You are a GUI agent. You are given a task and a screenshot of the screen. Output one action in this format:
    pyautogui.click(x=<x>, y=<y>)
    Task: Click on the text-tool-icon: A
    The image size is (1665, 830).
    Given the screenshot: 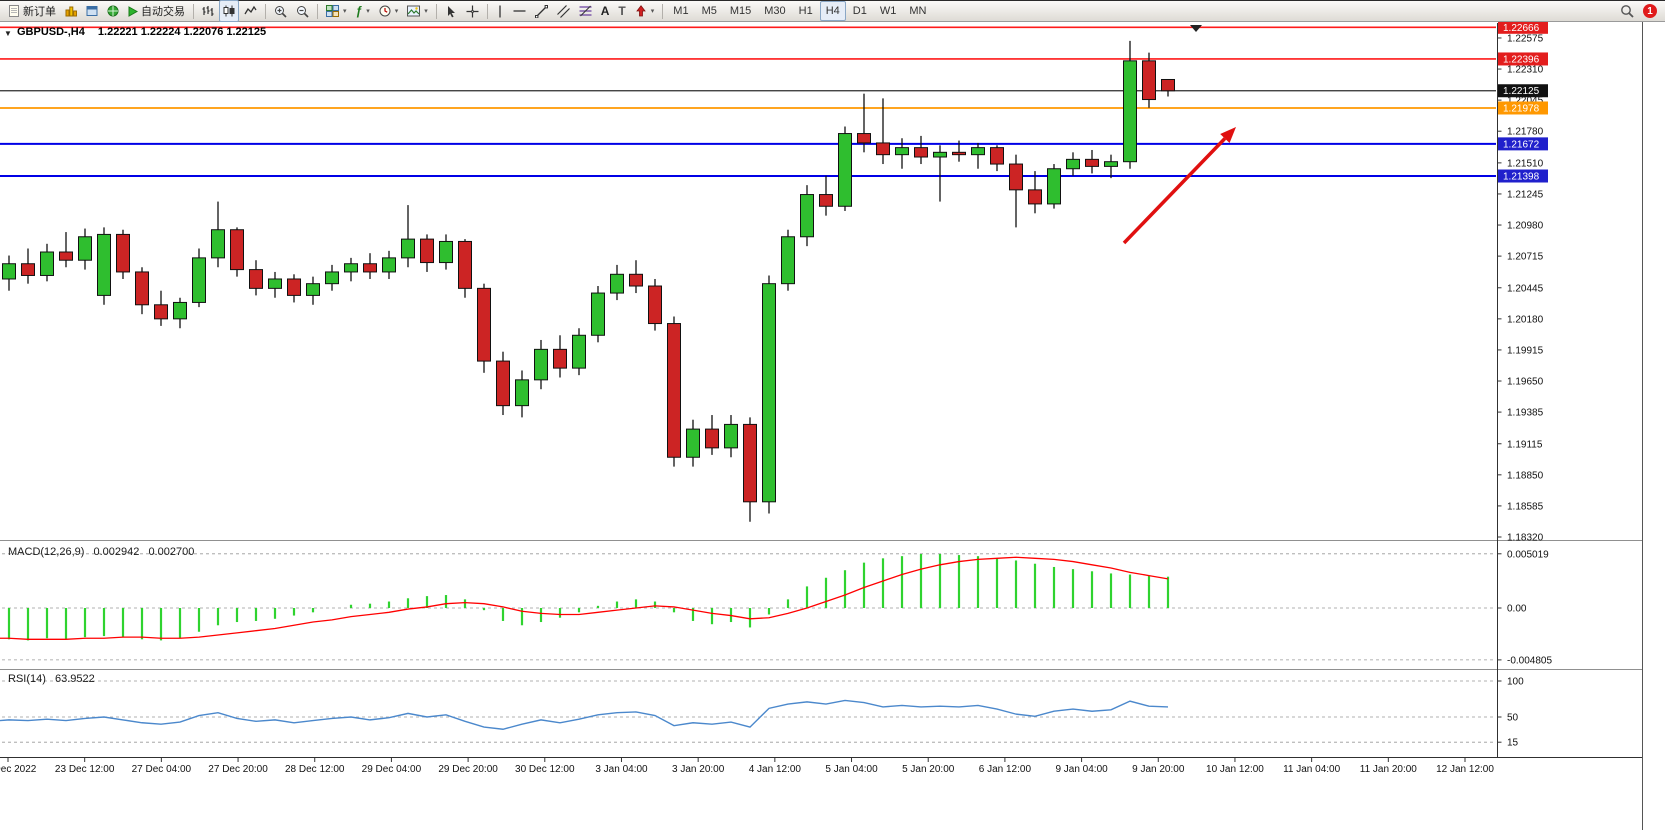 What is the action you would take?
    pyautogui.click(x=605, y=11)
    